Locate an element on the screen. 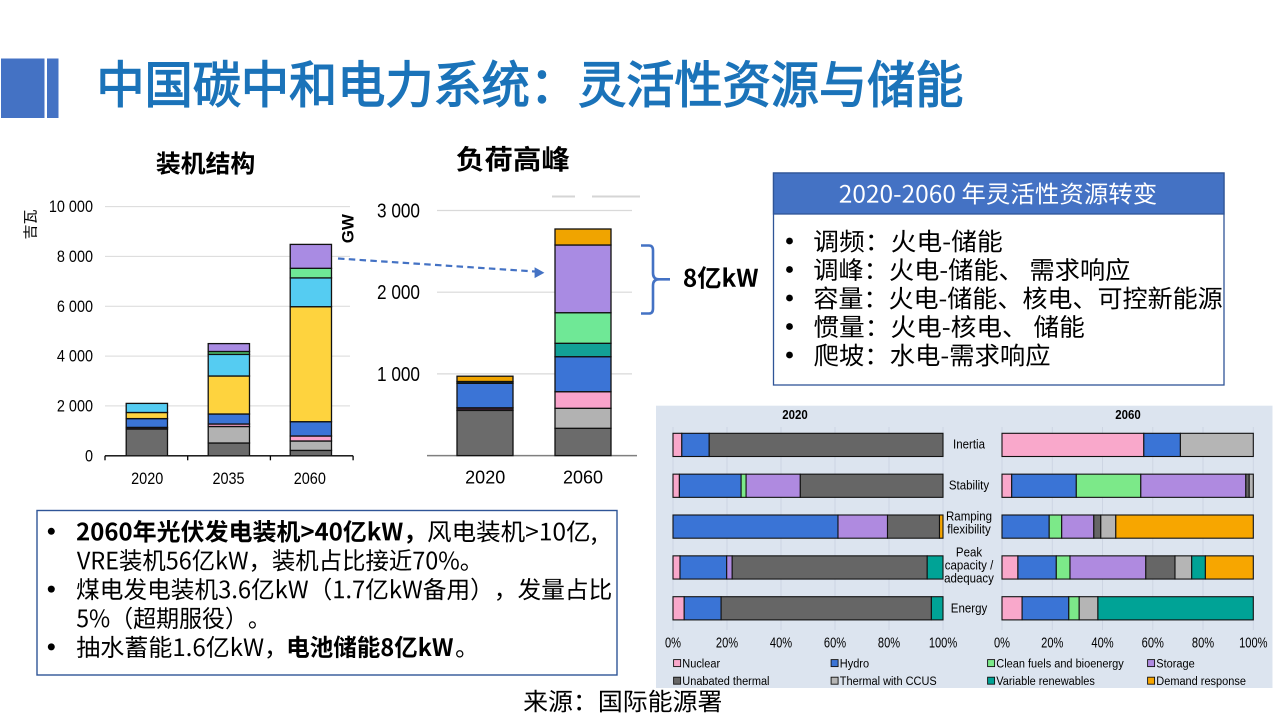 This screenshot has width=1280, height=720. svg-text: 6 000 is located at coordinates (75, 307).